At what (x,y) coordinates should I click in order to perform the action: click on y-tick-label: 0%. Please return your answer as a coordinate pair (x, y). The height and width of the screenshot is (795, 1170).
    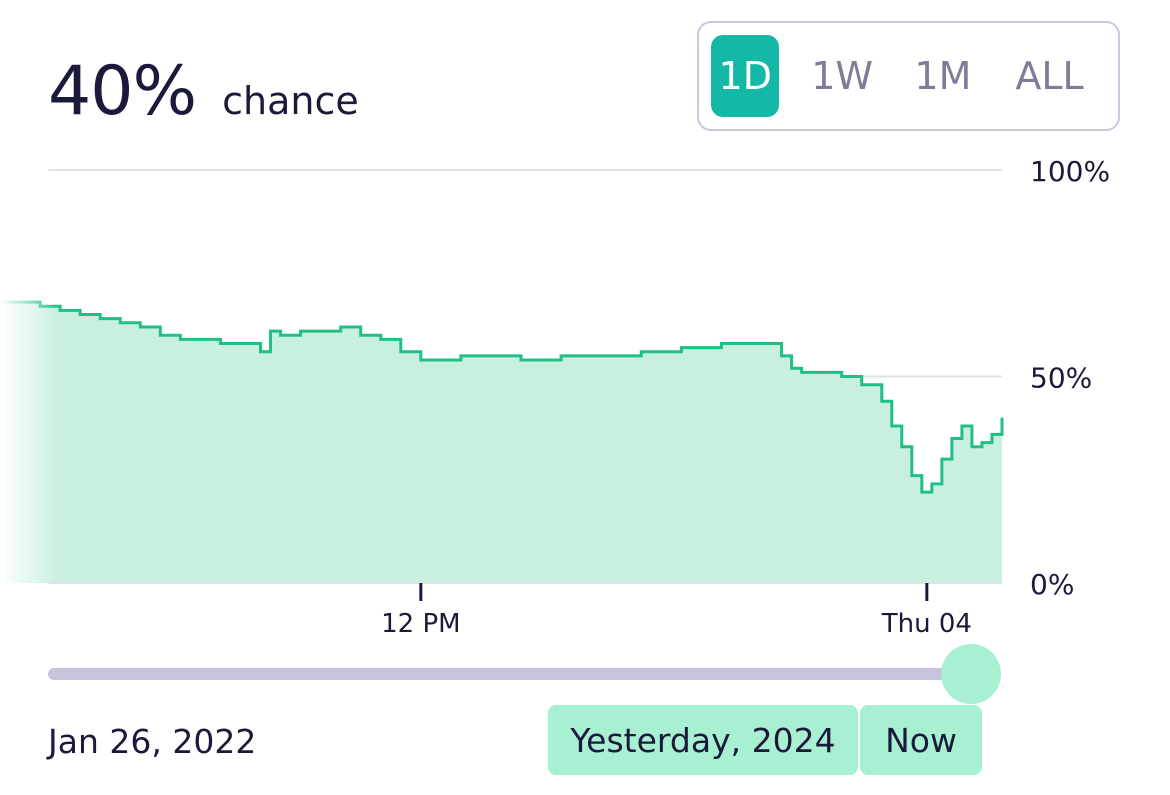
    Looking at the image, I should click on (1052, 584).